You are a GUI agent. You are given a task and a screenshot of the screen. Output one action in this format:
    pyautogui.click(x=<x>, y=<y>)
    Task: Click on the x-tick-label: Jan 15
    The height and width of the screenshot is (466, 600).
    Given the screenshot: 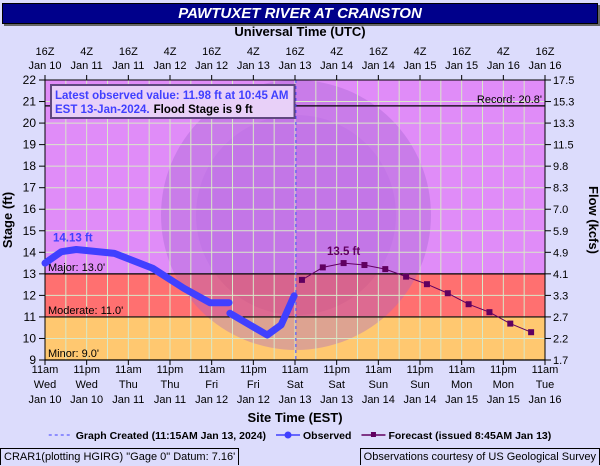 What is the action you would take?
    pyautogui.click(x=503, y=400)
    